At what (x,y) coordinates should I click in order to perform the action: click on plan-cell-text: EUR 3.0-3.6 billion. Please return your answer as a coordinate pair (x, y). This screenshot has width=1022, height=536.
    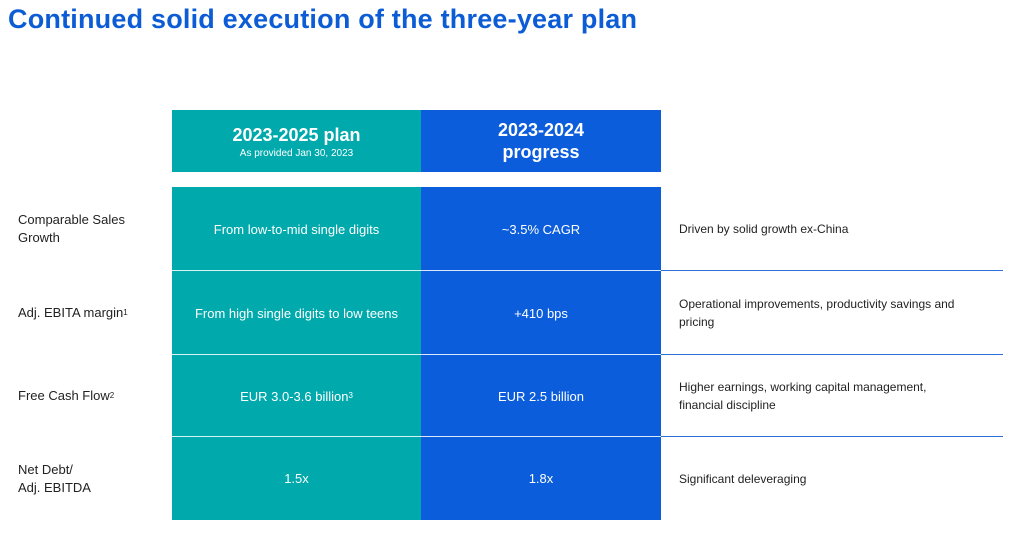
    Looking at the image, I should click on (294, 396).